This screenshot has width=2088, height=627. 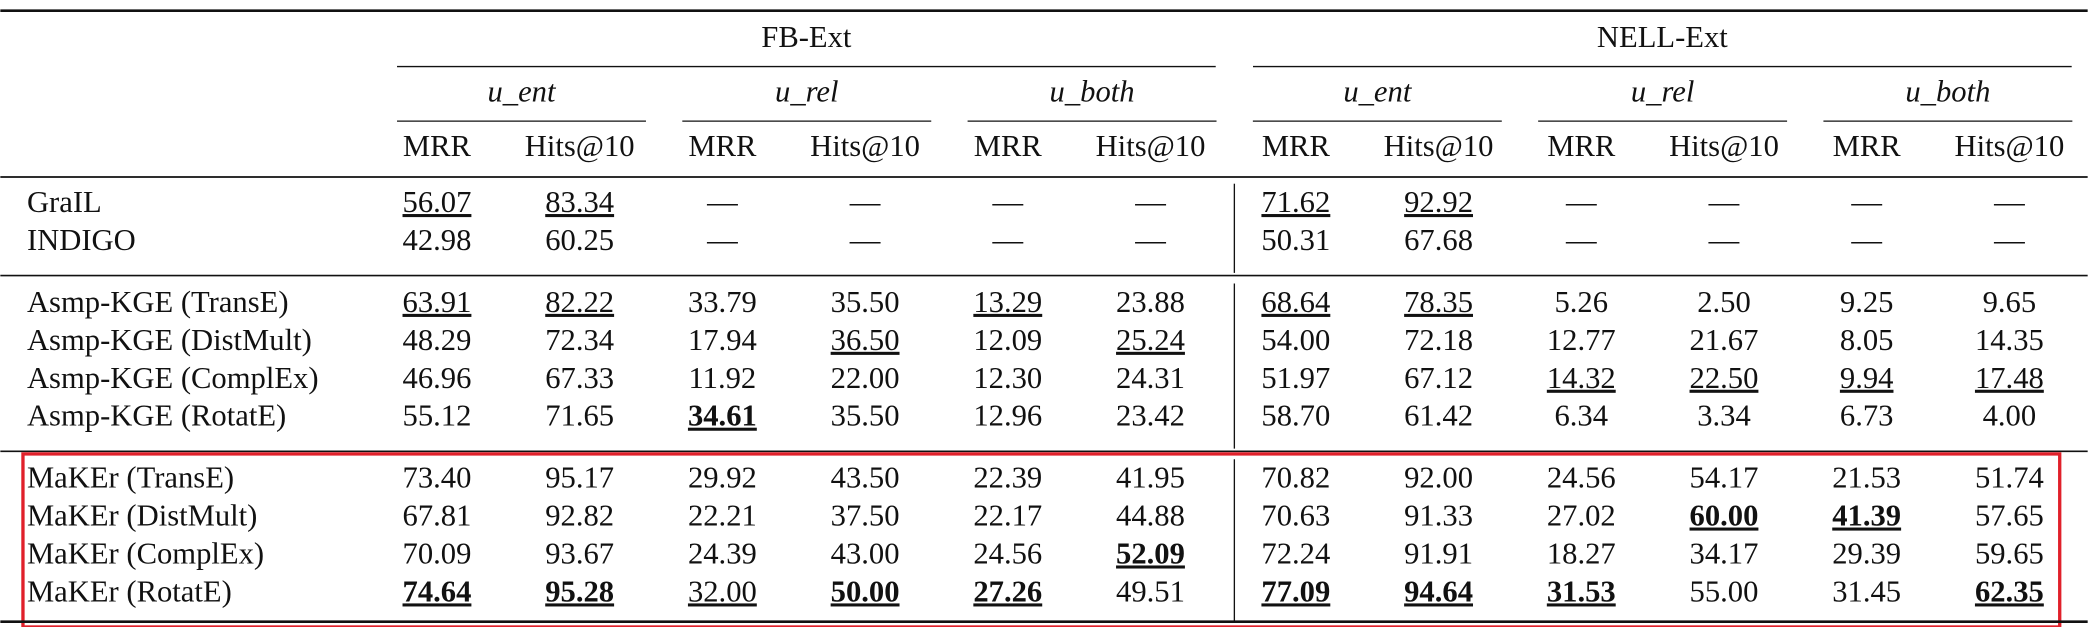 I want to click on cell: 61.42, so click(x=1438, y=416).